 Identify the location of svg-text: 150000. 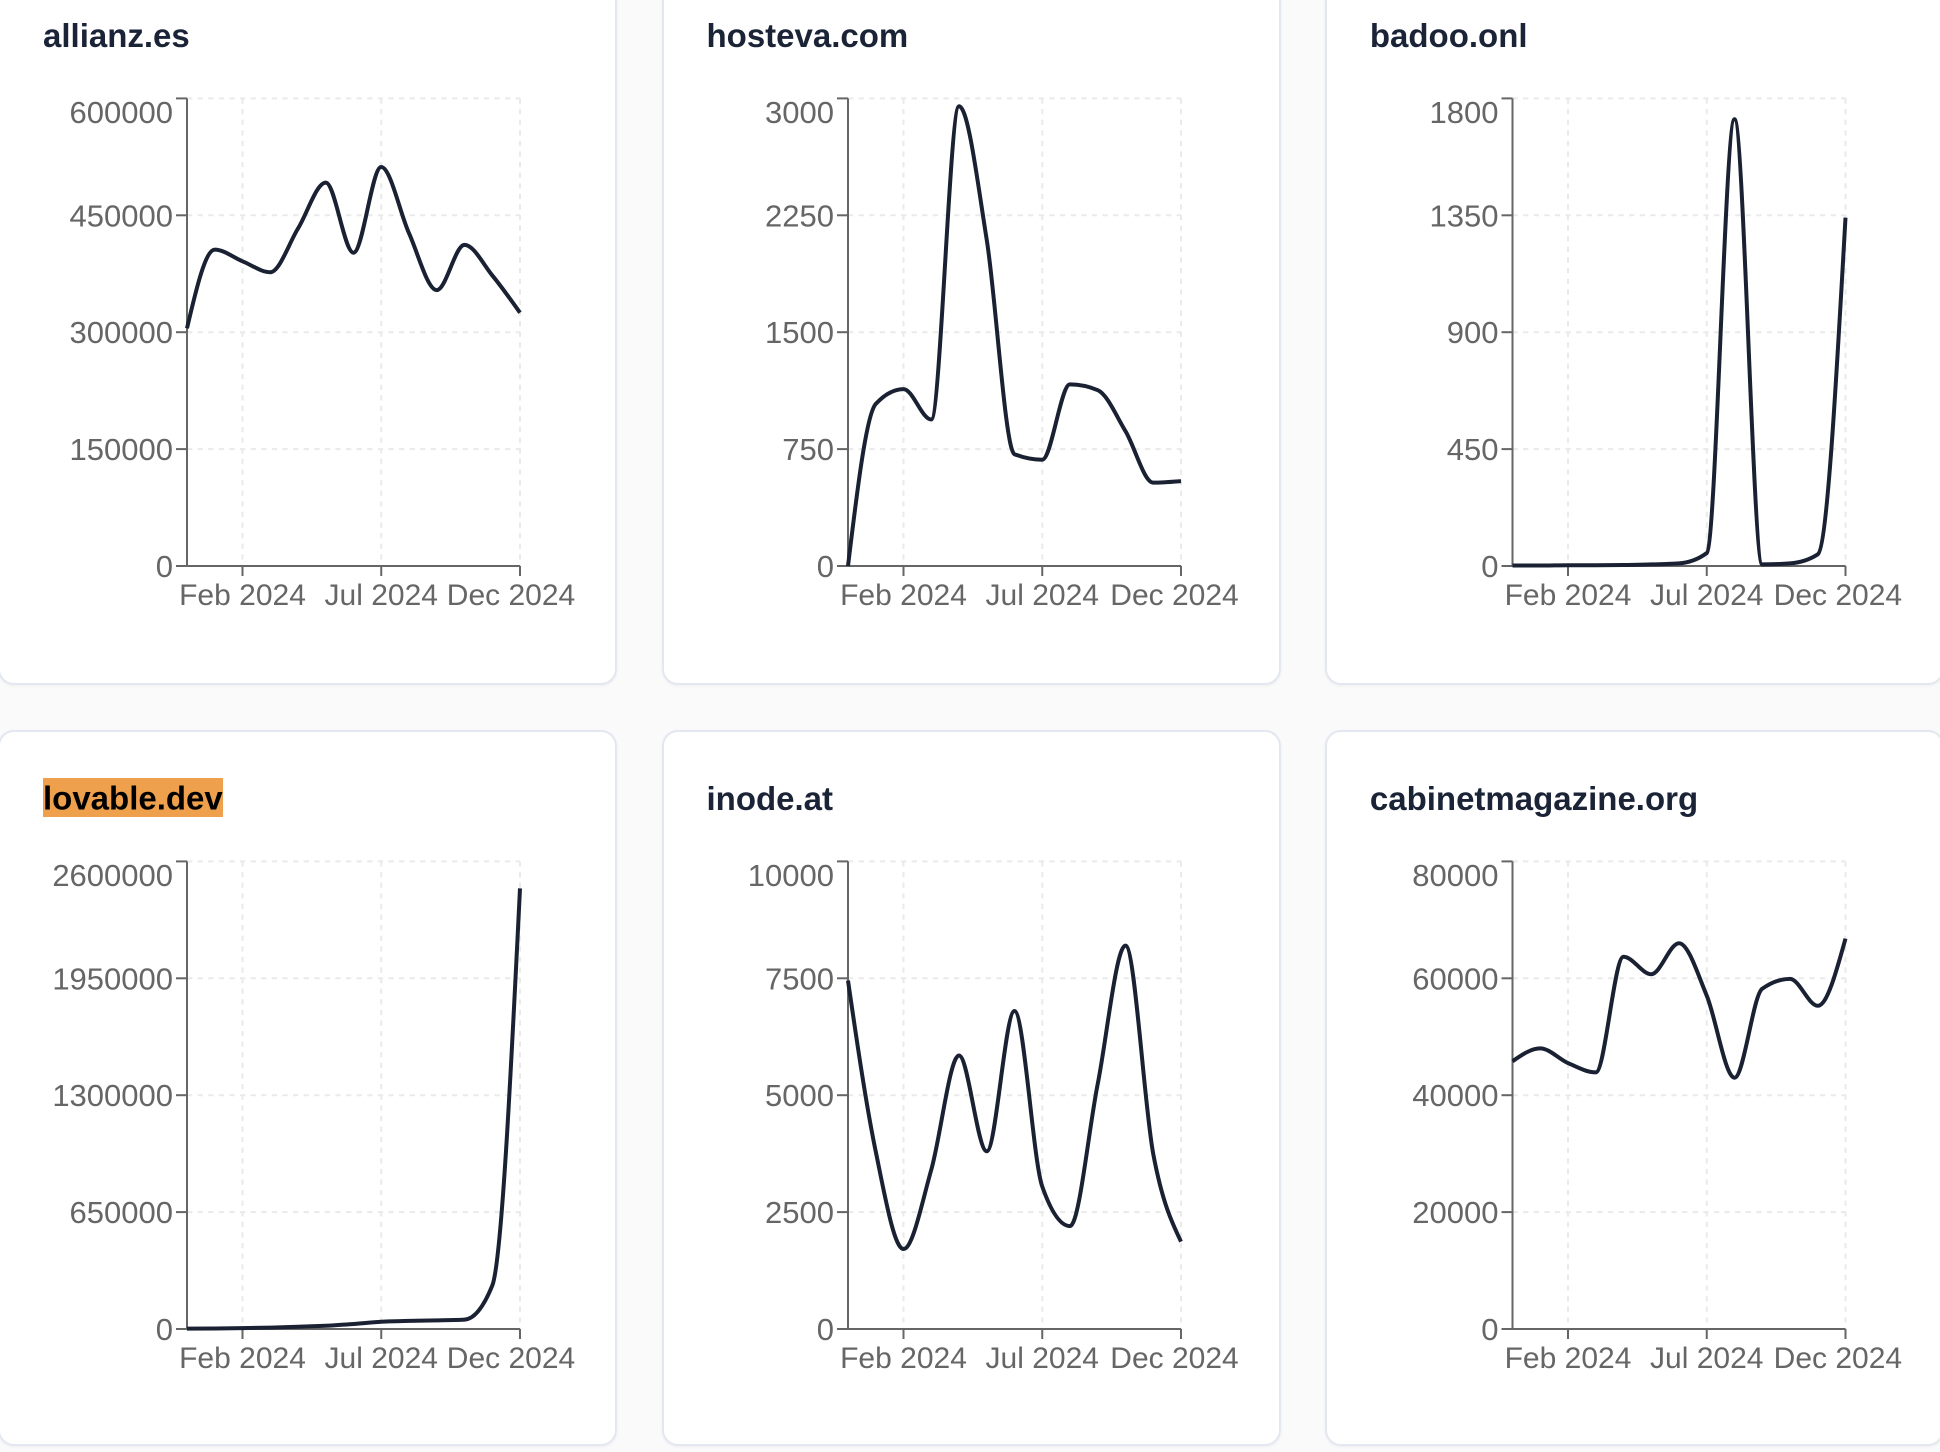
(121, 449).